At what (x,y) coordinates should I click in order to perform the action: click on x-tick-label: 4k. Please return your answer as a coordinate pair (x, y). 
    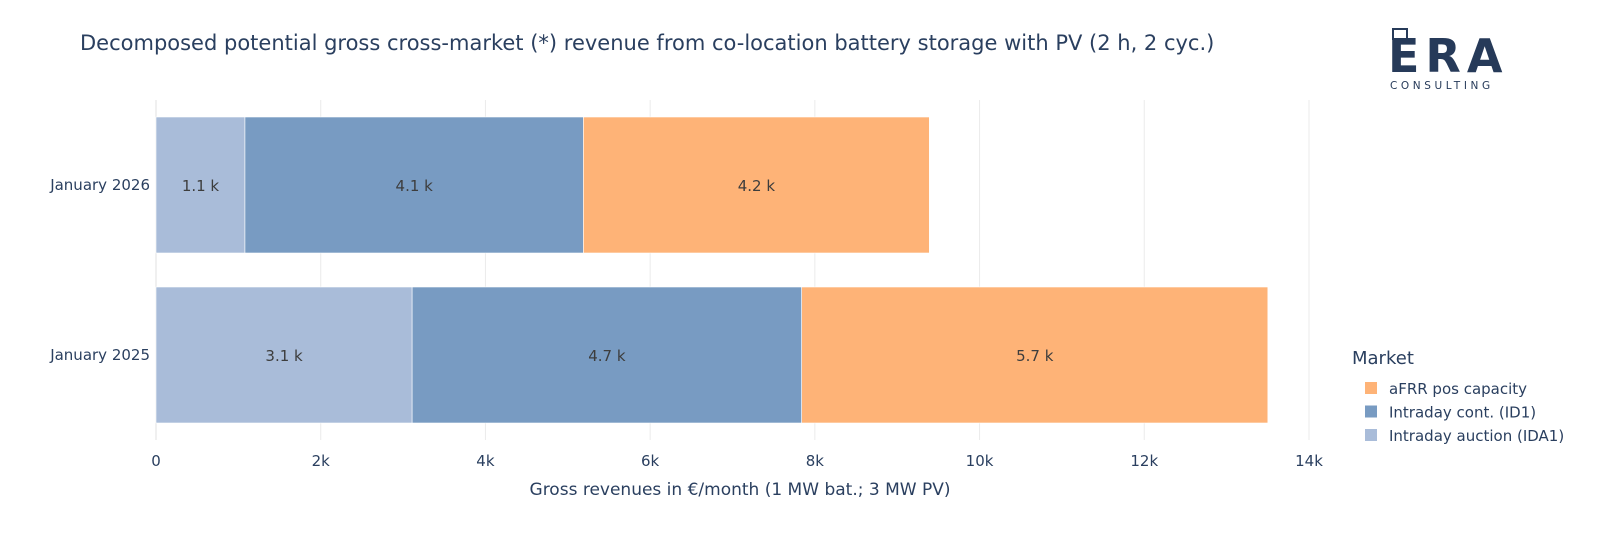
    Looking at the image, I should click on (485, 461).